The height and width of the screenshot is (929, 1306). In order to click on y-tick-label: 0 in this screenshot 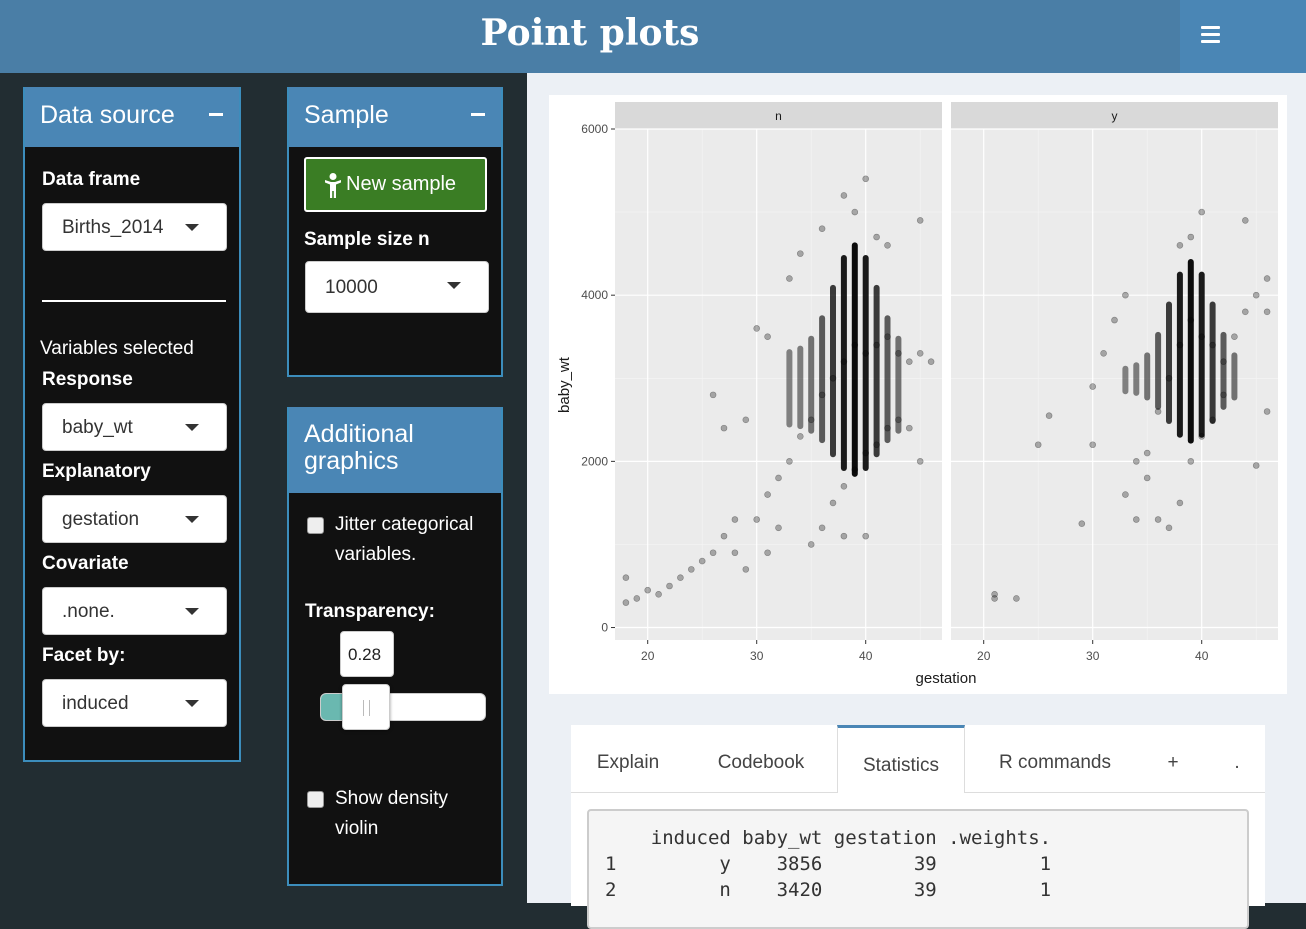, I will do `click(604, 628)`.